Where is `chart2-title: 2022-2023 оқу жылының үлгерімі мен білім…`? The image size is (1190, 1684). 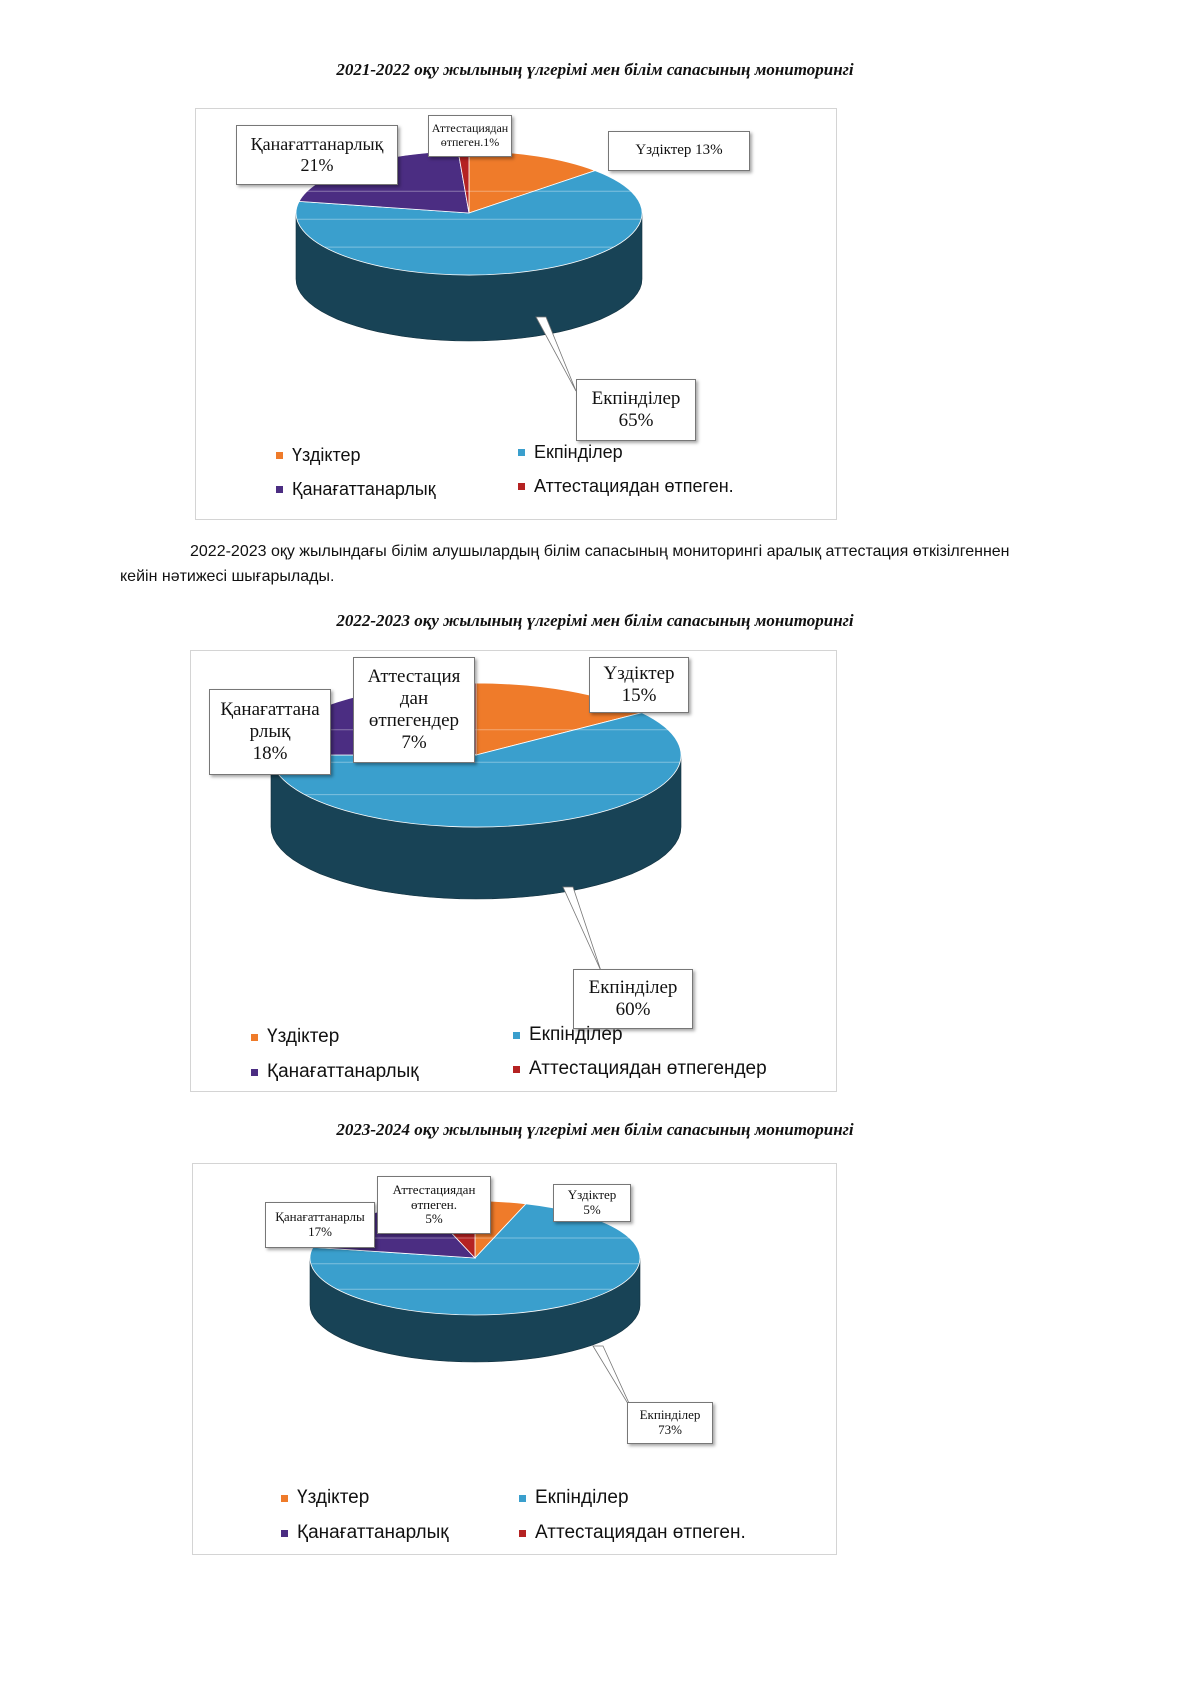
chart2-title: 2022-2023 оқу жылының үлгерімі мен білім… is located at coordinates (595, 620).